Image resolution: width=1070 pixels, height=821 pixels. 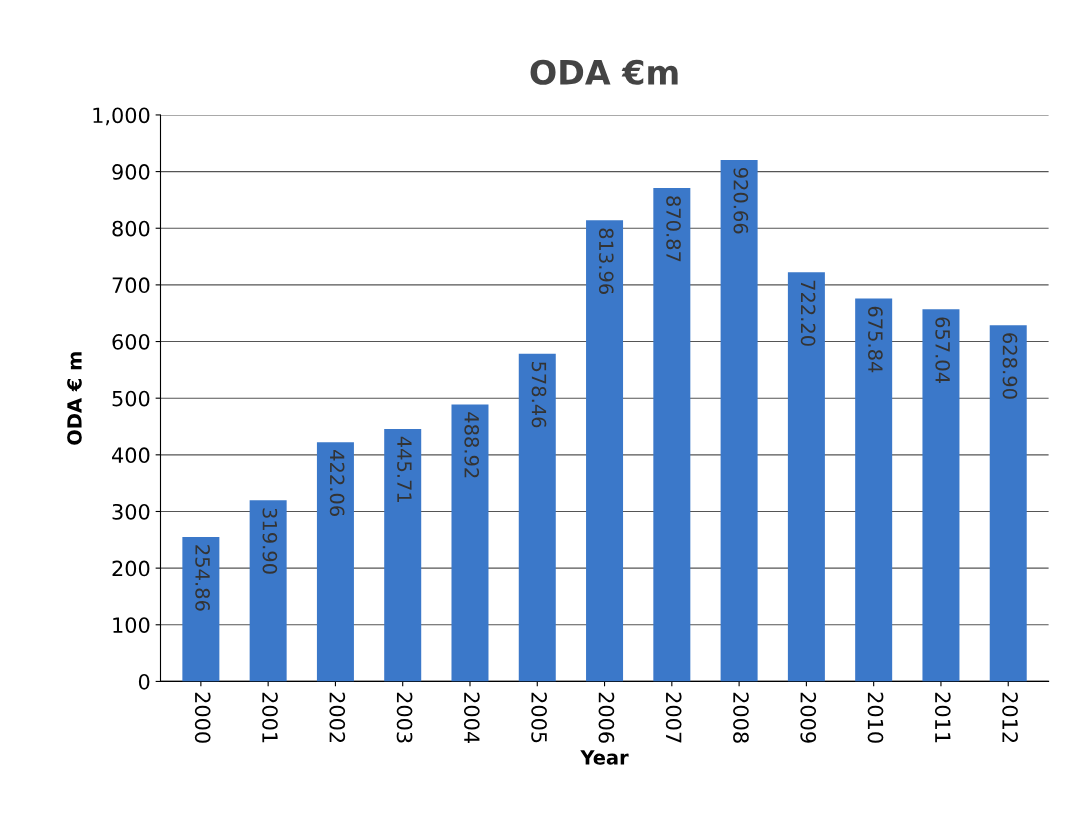 What do you see at coordinates (270, 541) in the screenshot?
I see `data-label: 319.90` at bounding box center [270, 541].